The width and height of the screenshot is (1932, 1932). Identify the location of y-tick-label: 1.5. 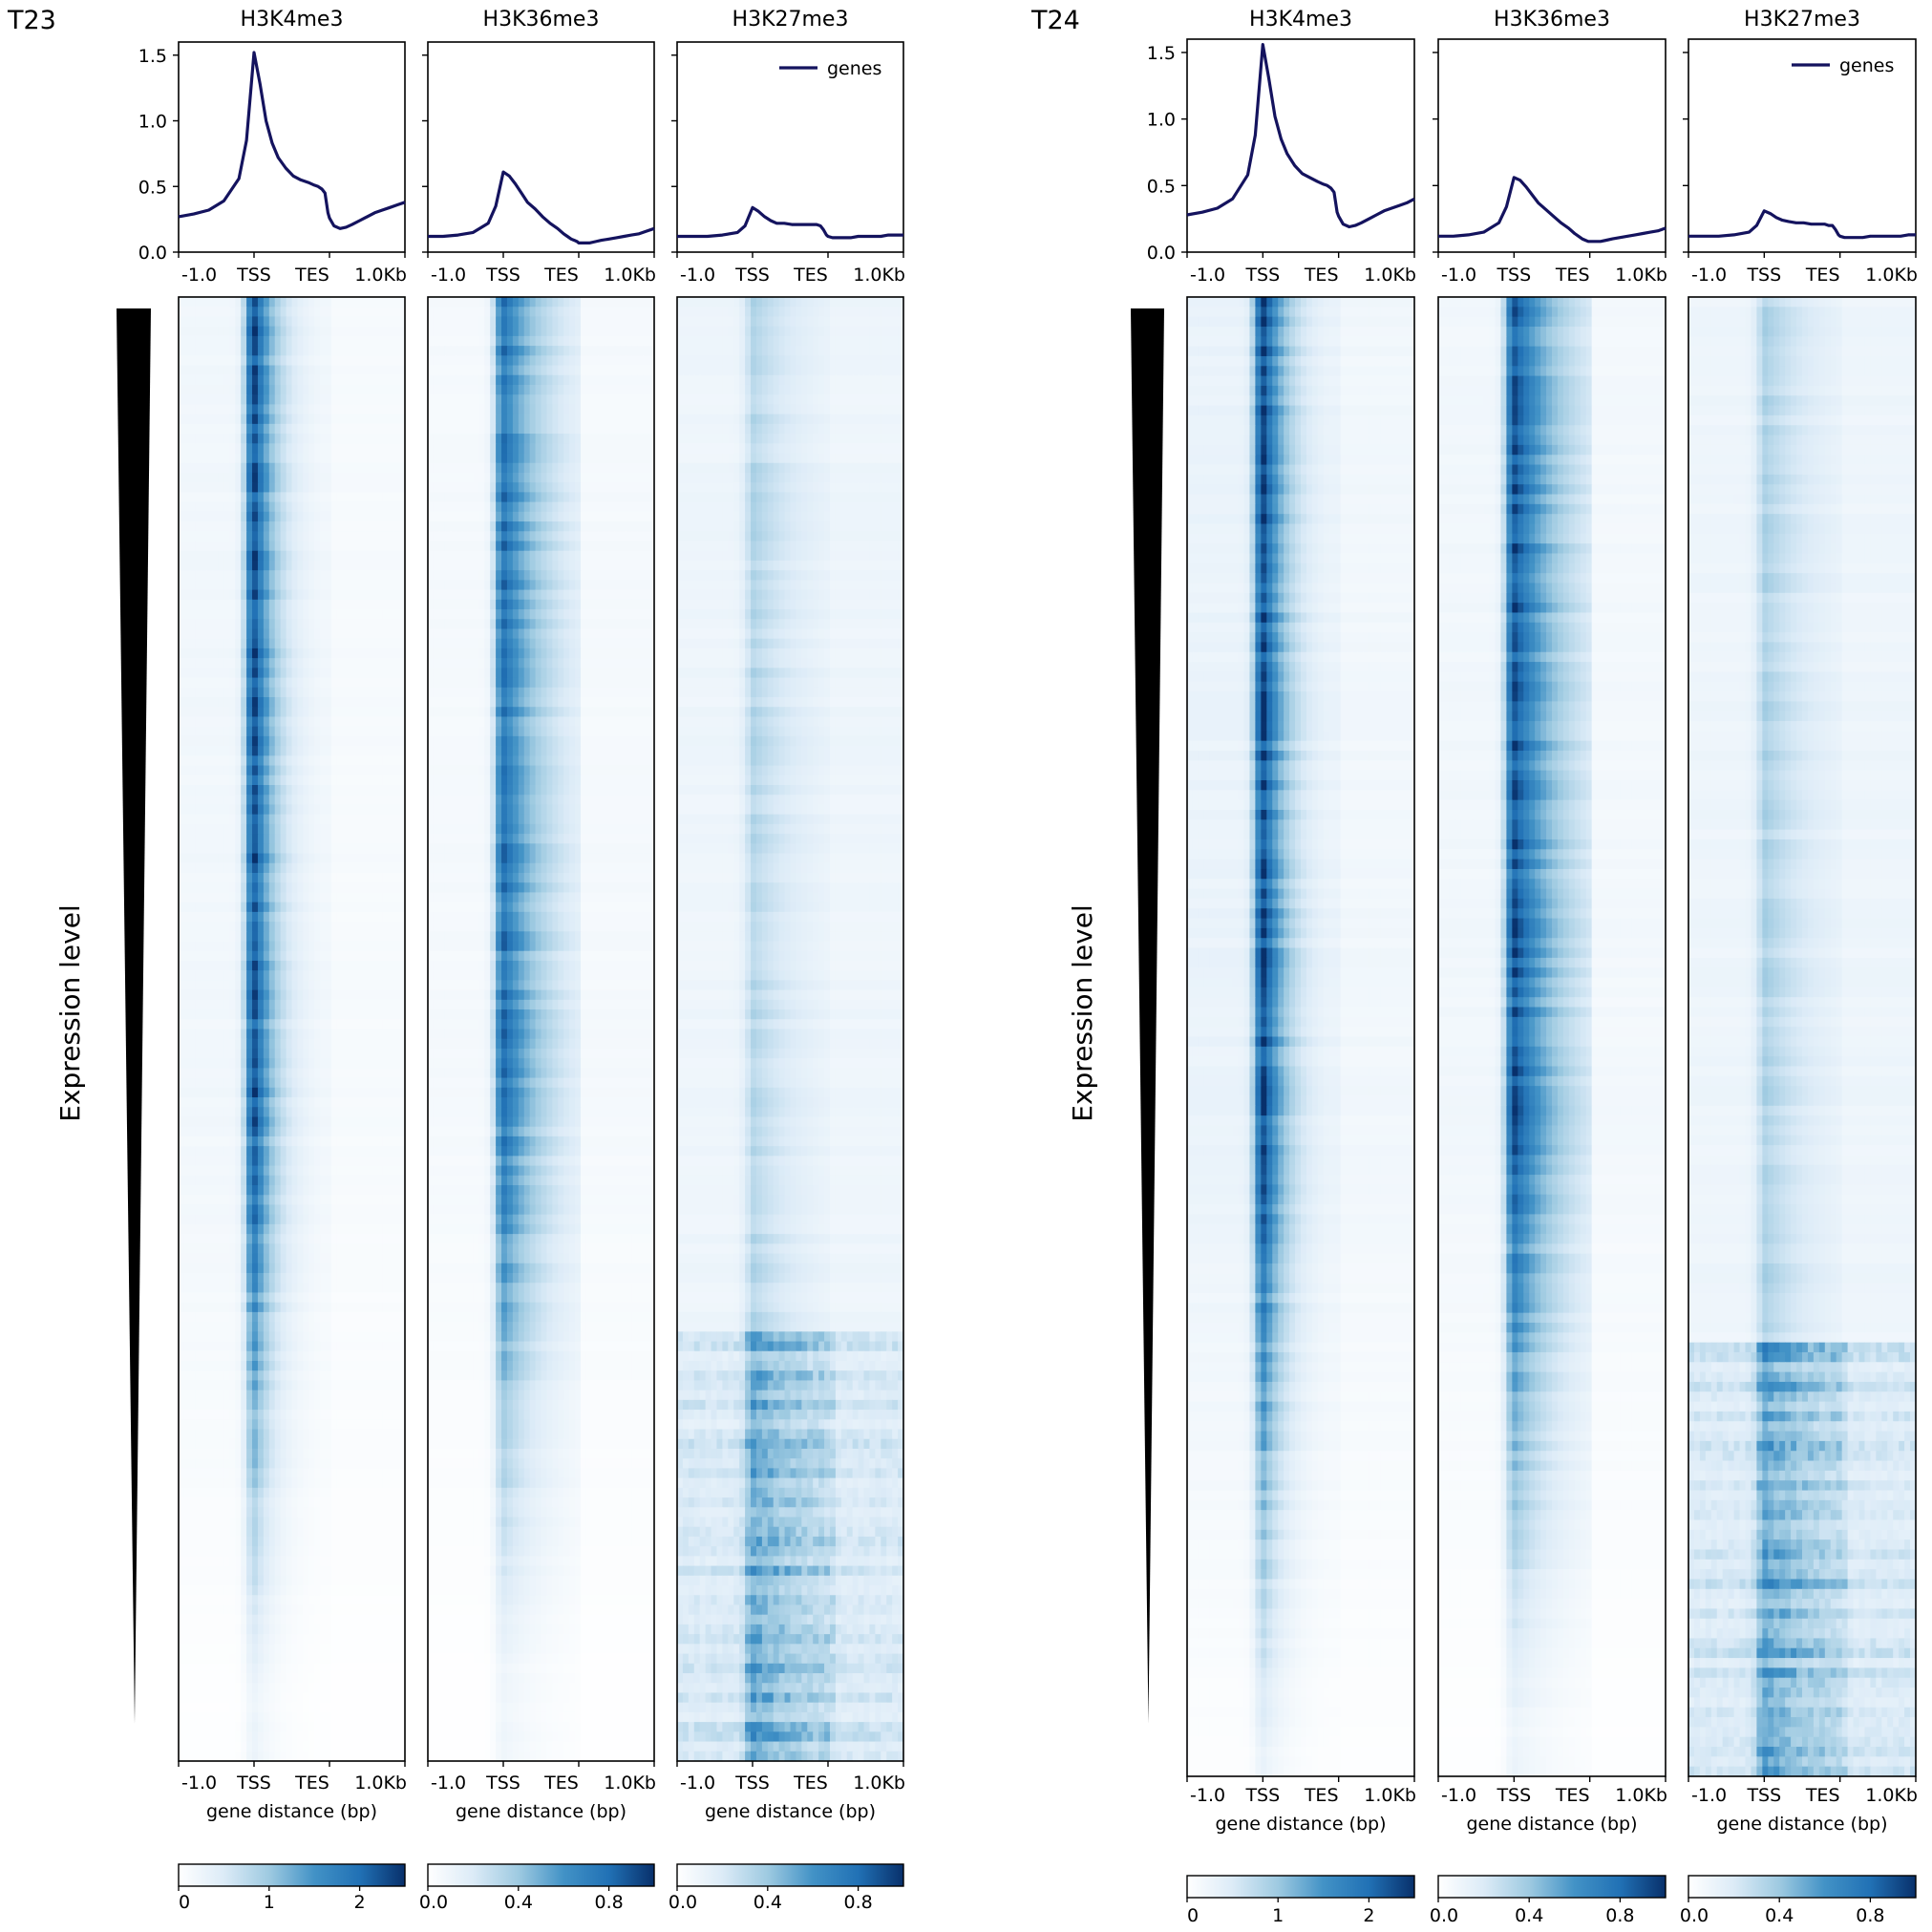
(152, 56).